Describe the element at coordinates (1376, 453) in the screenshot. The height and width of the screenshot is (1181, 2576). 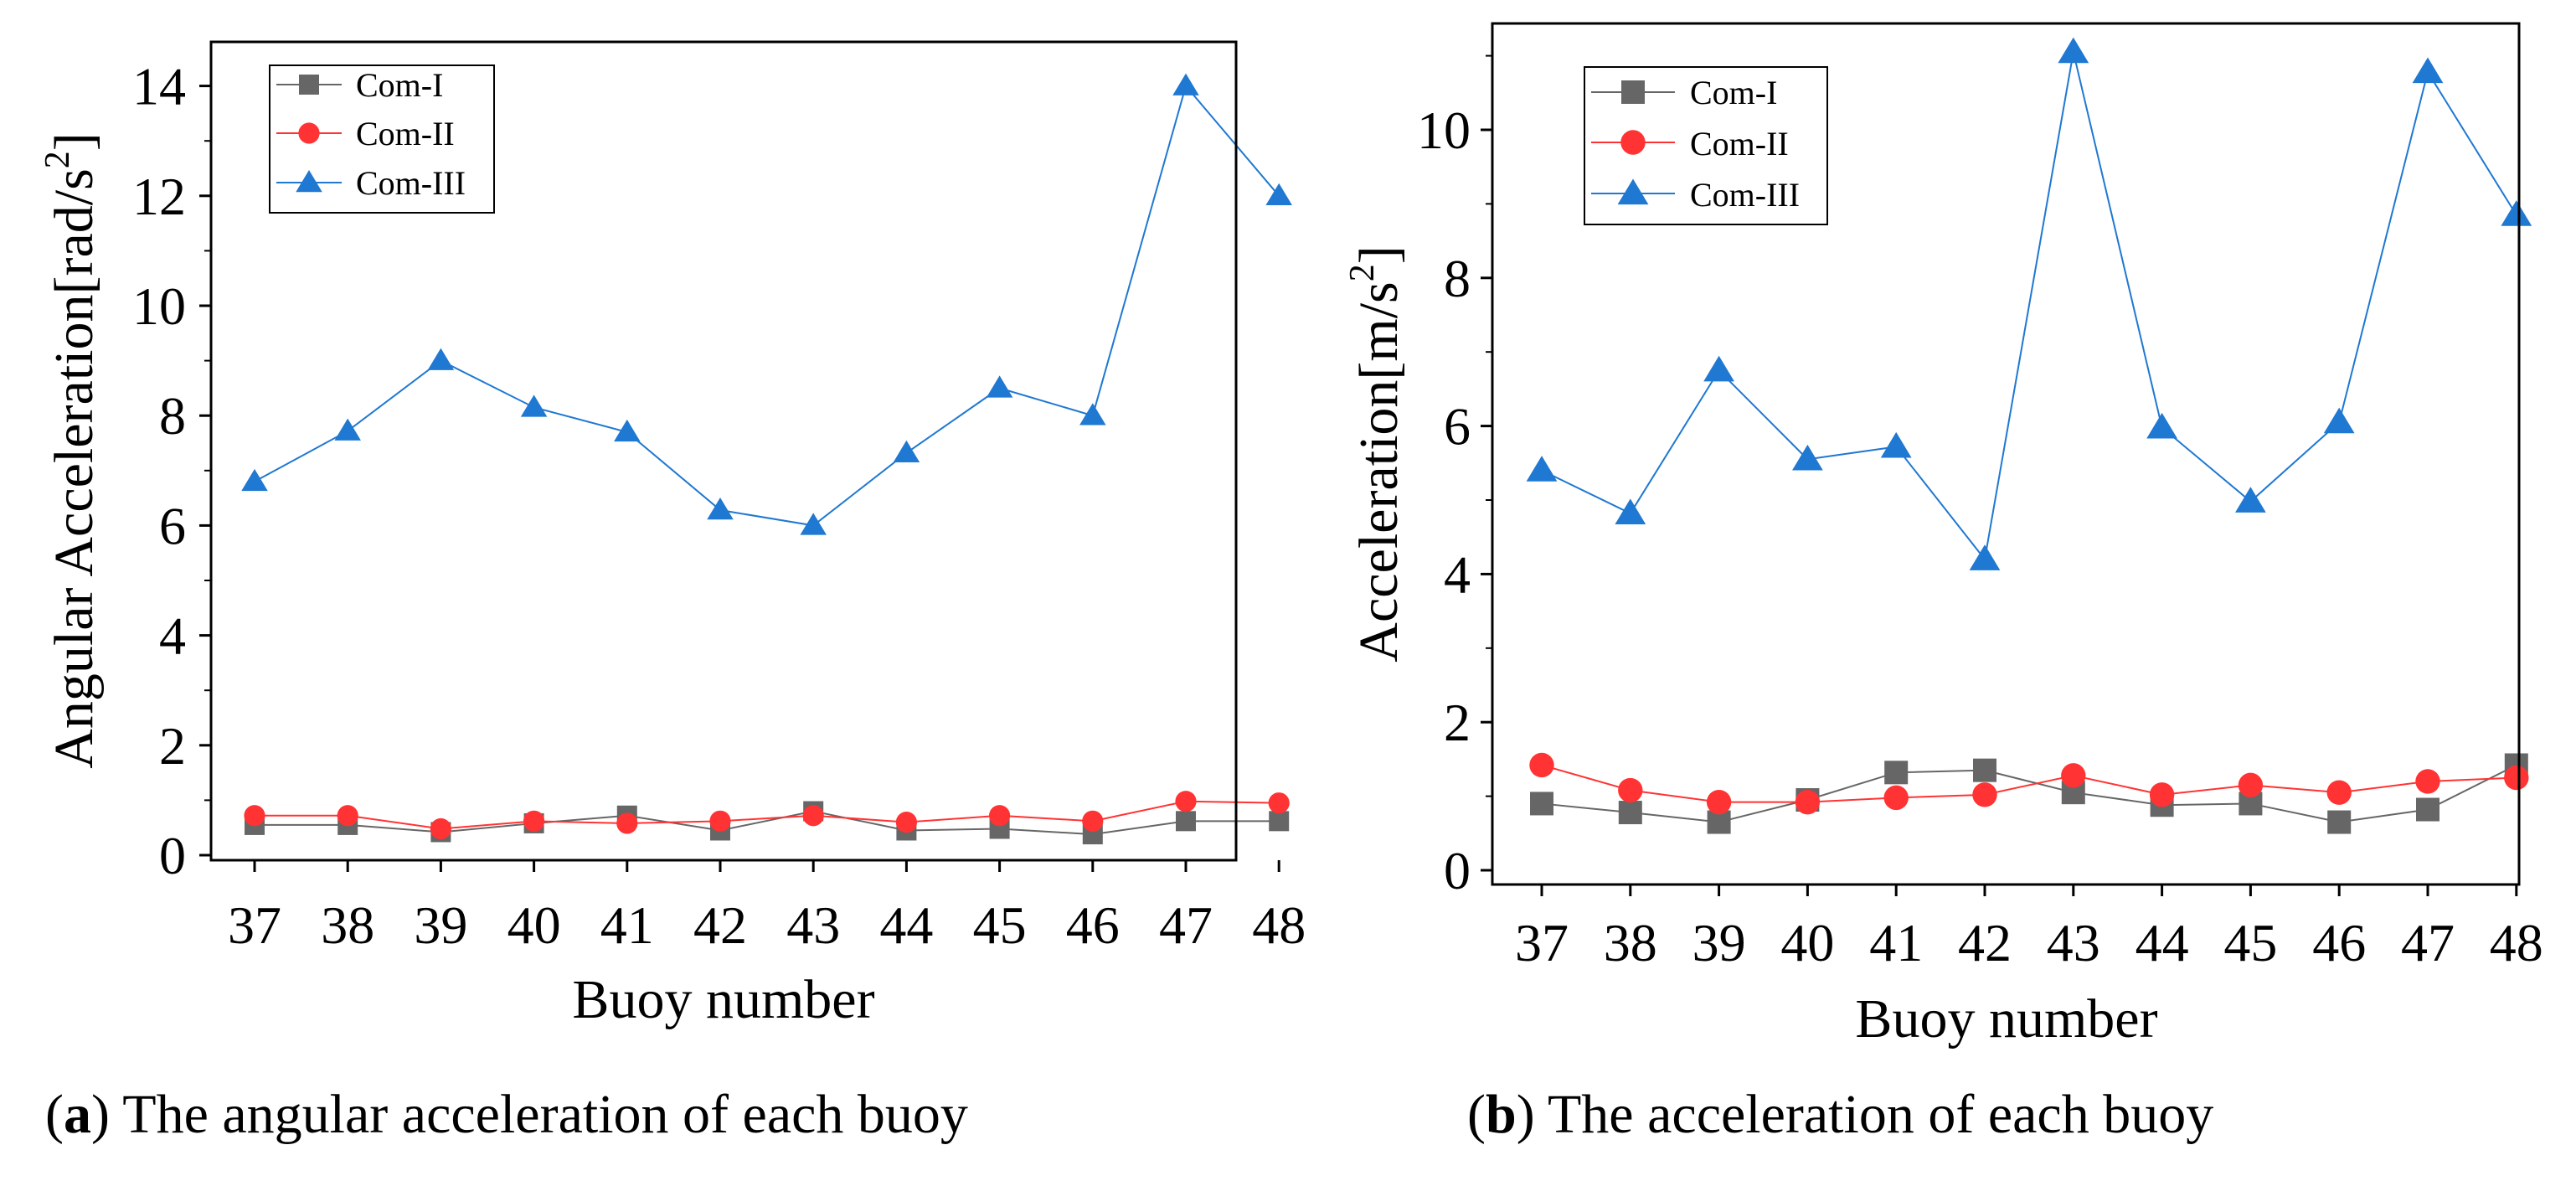
I see `panel-b-y-axis-title: Acceleration[m/s2]` at that location.